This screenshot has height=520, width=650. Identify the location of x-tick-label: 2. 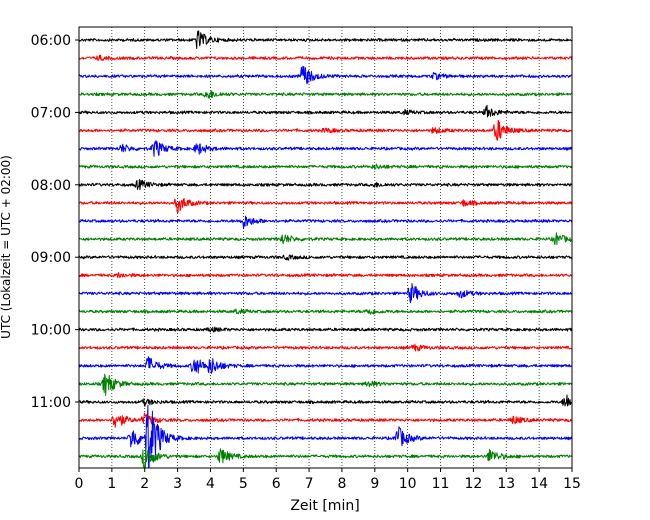
(144, 484).